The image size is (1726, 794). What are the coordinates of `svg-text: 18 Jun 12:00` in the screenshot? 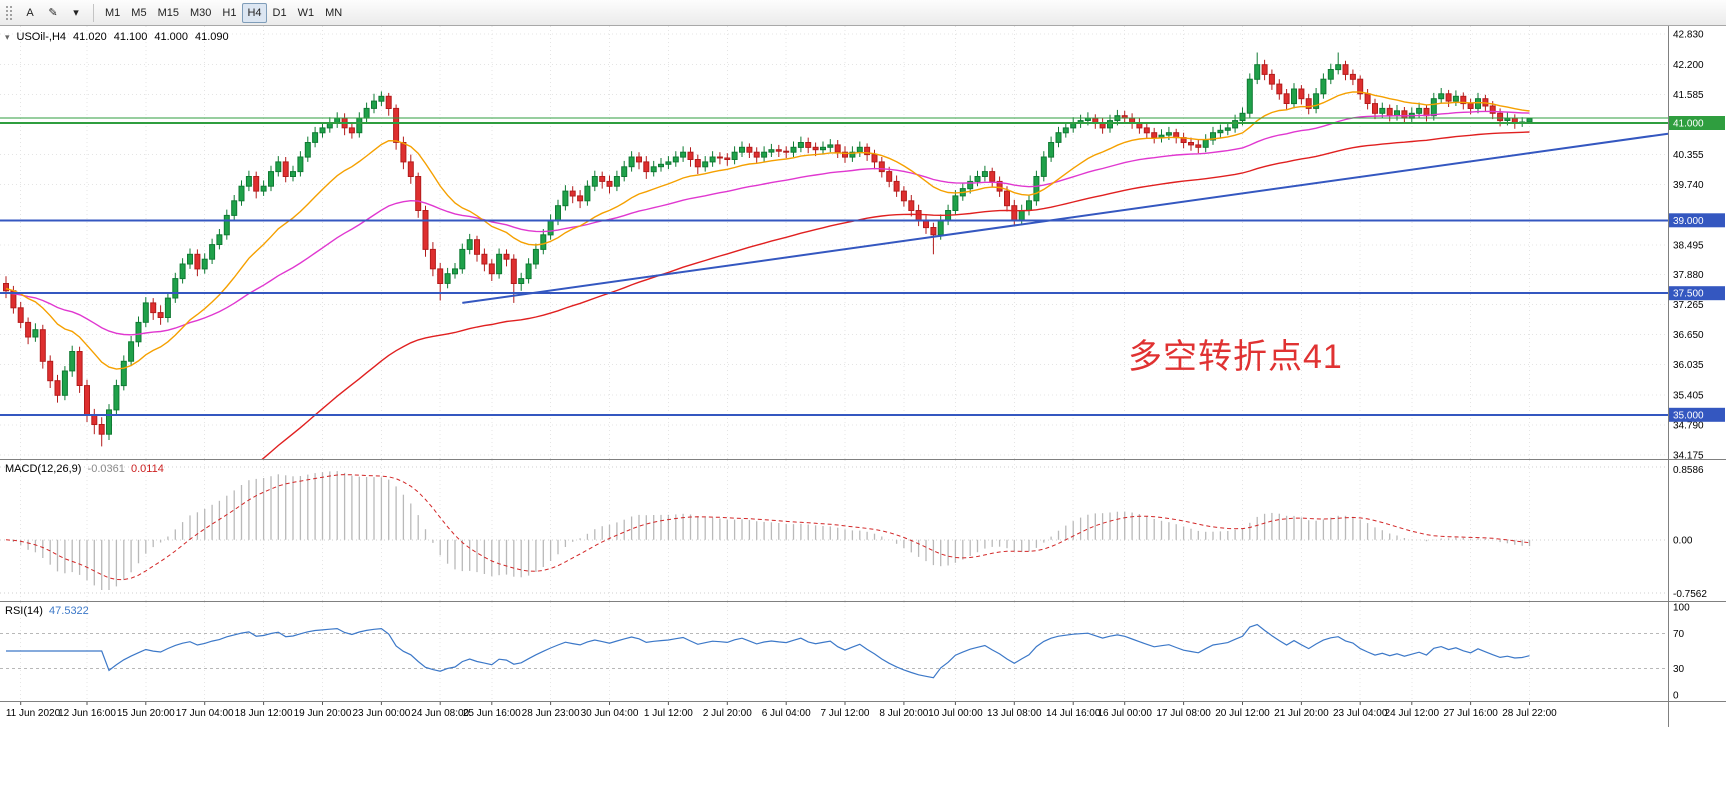 It's located at (264, 713).